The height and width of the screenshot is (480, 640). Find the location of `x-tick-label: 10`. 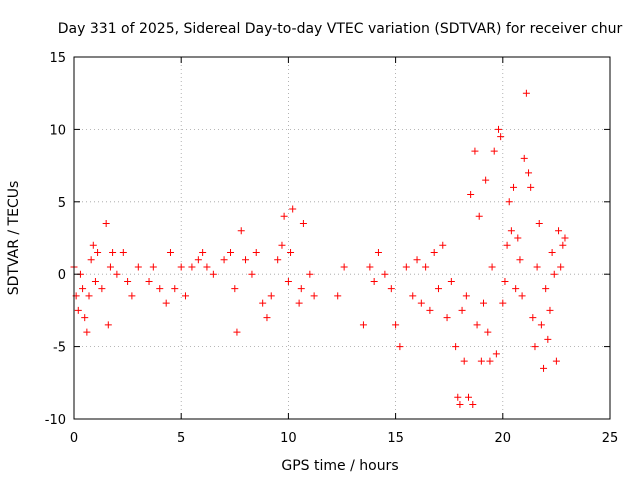

x-tick-label: 10 is located at coordinates (288, 438).